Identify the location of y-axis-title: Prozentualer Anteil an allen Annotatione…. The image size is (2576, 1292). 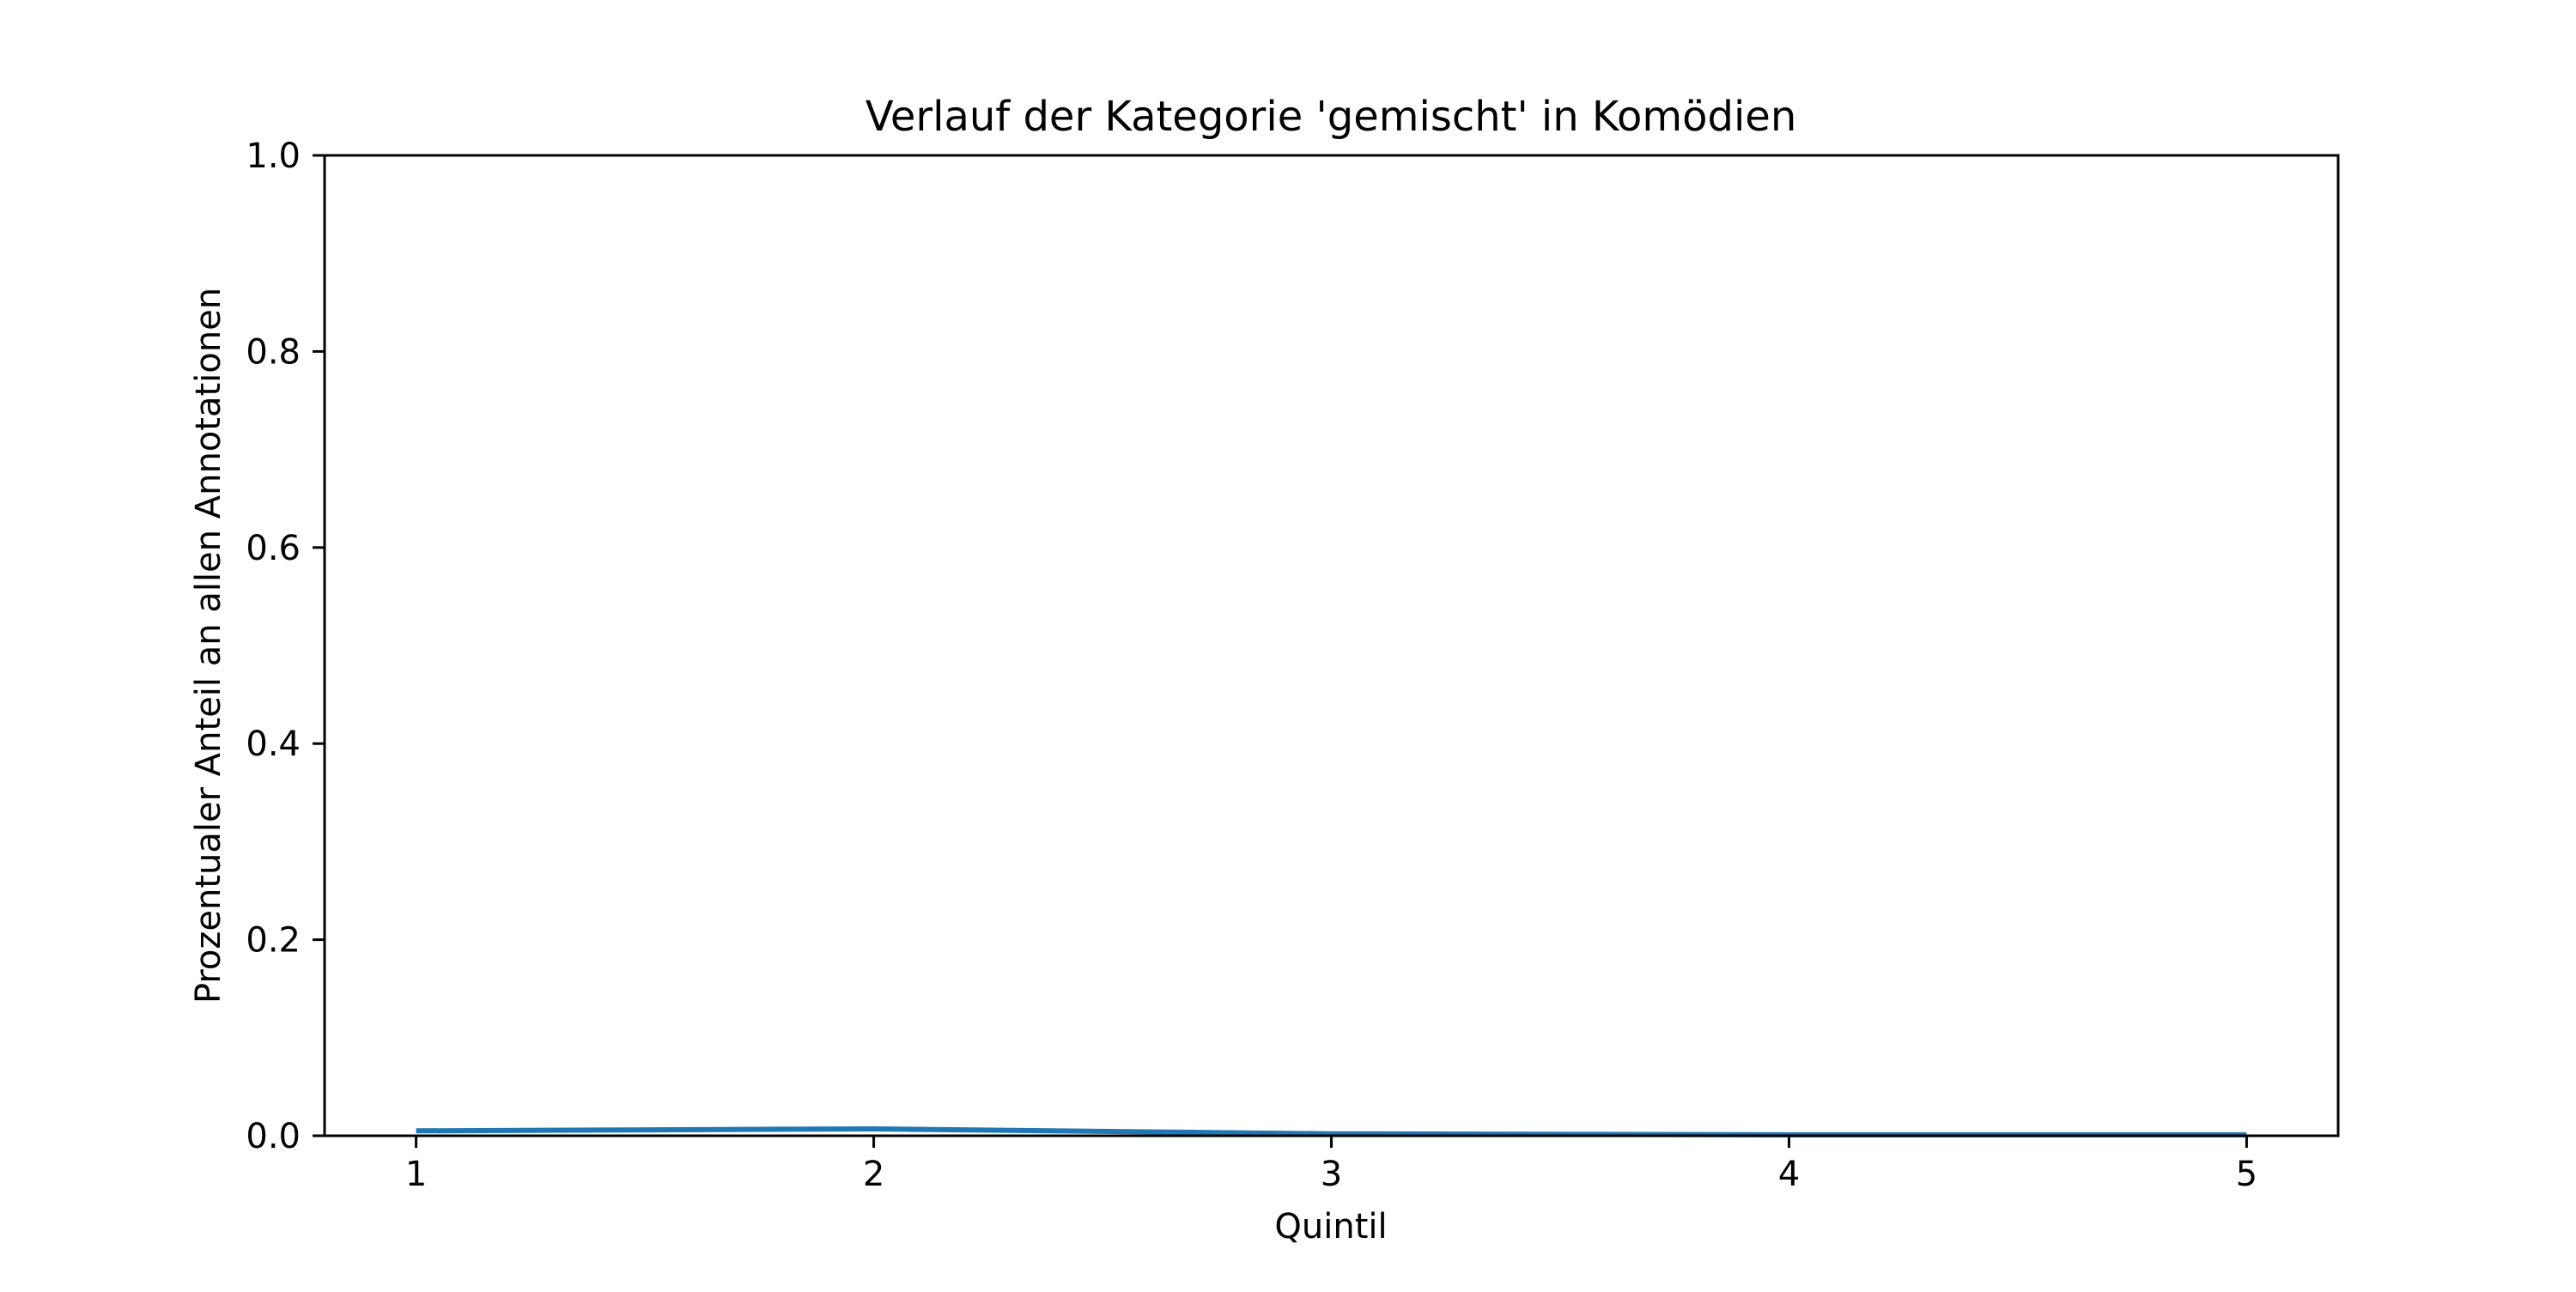
(208, 646).